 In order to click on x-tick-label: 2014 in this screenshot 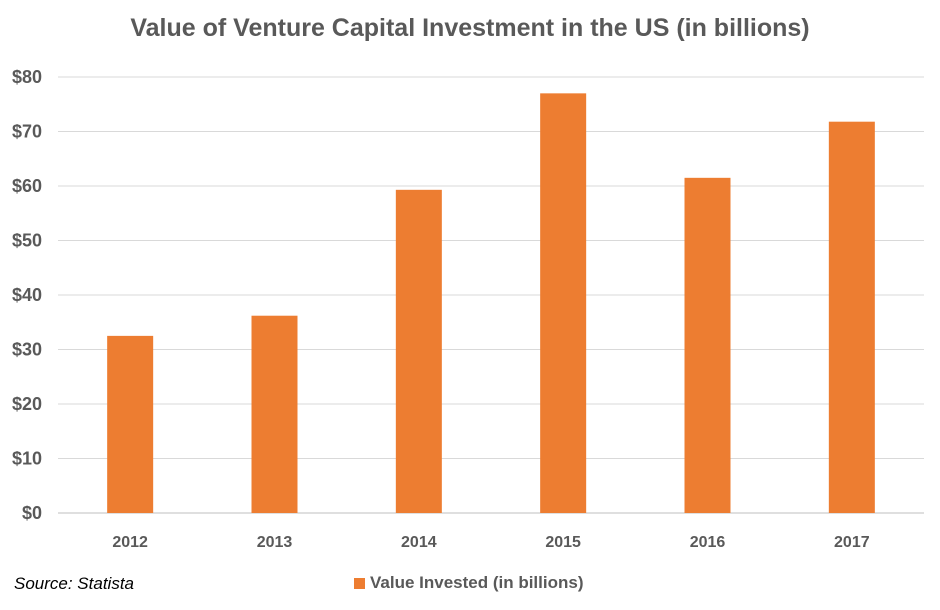, I will do `click(419, 542)`.